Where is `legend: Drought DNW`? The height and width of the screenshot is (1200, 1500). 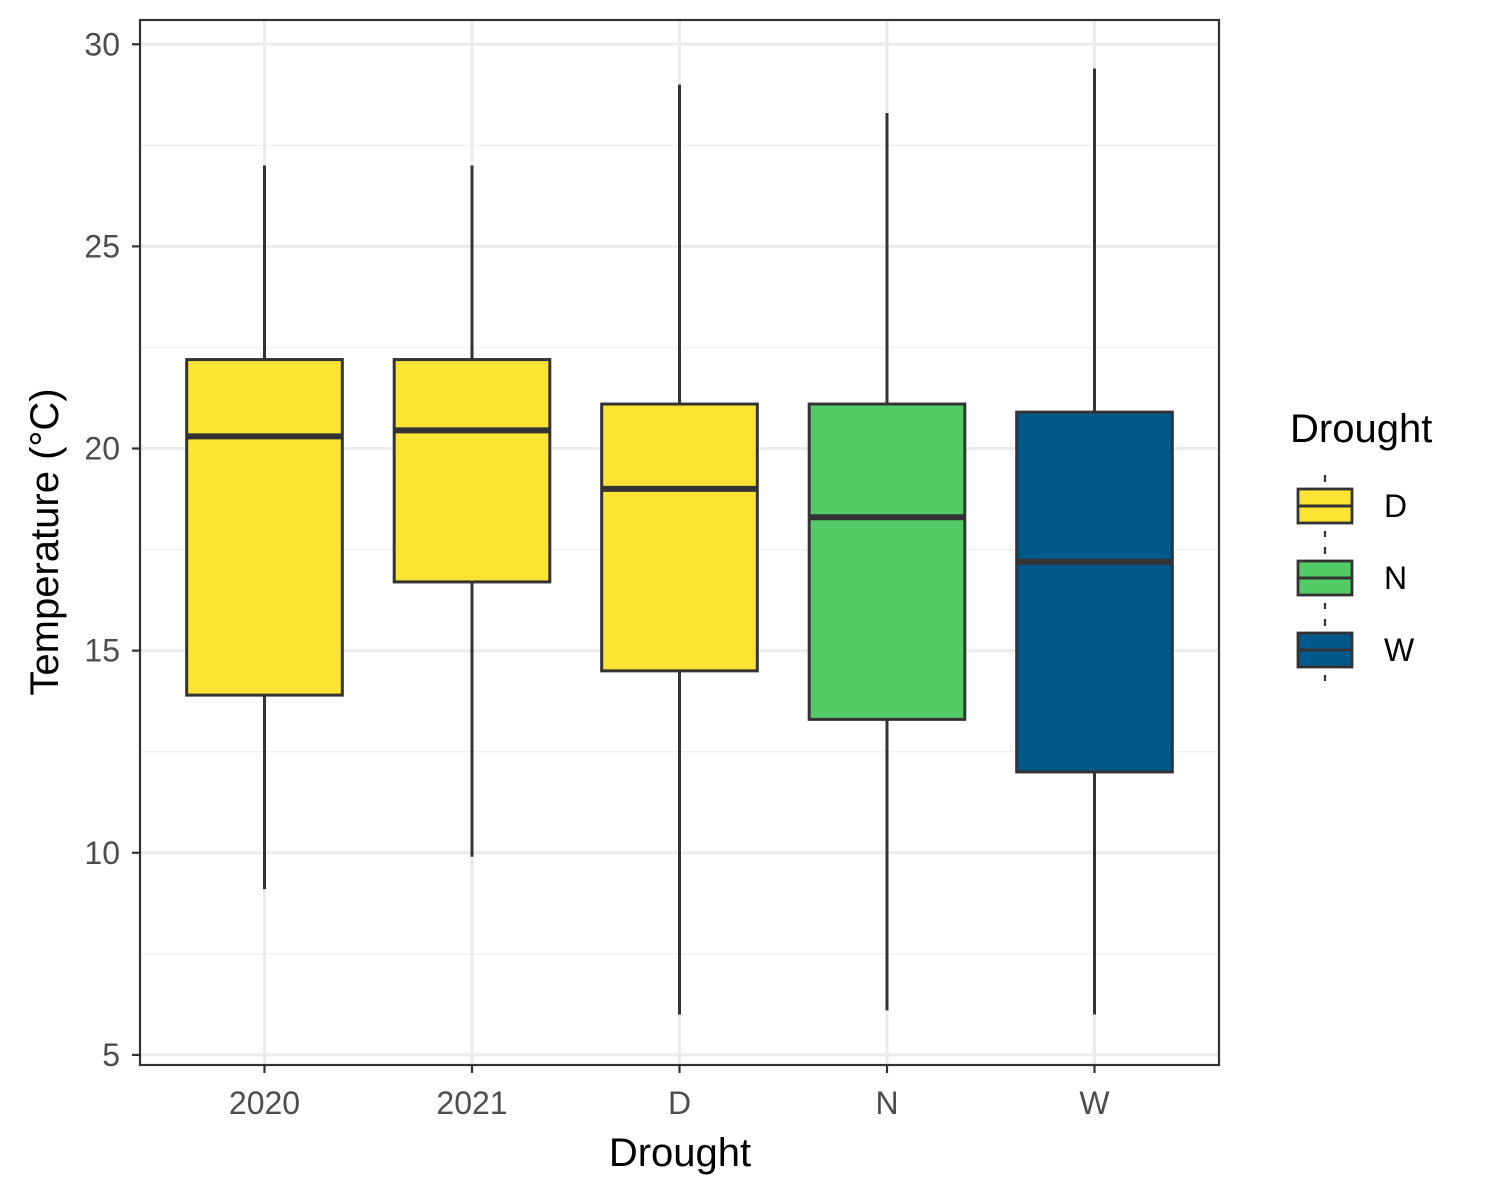
legend: Drought DNW is located at coordinates (1361, 544).